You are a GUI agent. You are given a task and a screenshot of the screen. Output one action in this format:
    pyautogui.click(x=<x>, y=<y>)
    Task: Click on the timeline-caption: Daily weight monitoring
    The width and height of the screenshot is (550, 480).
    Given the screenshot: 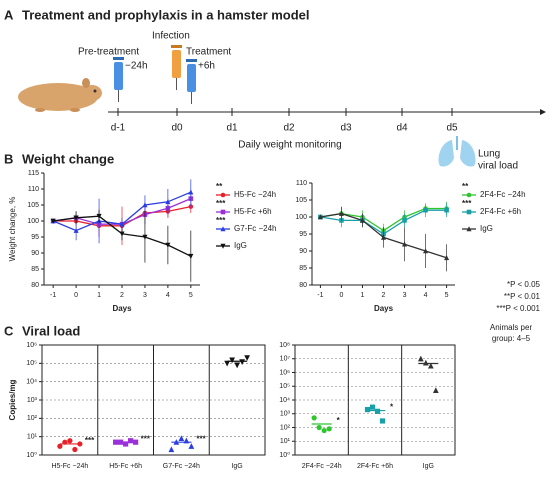 What is the action you would take?
    pyautogui.click(x=289, y=145)
    